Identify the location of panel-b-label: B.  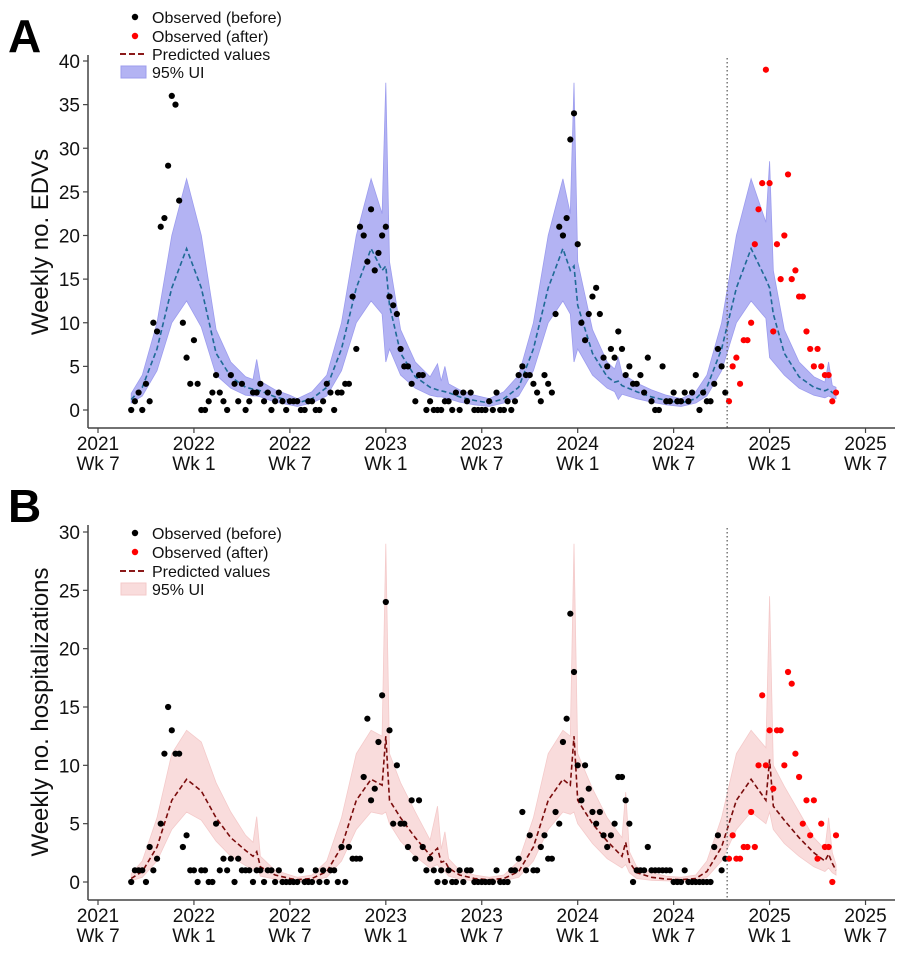
(24, 506).